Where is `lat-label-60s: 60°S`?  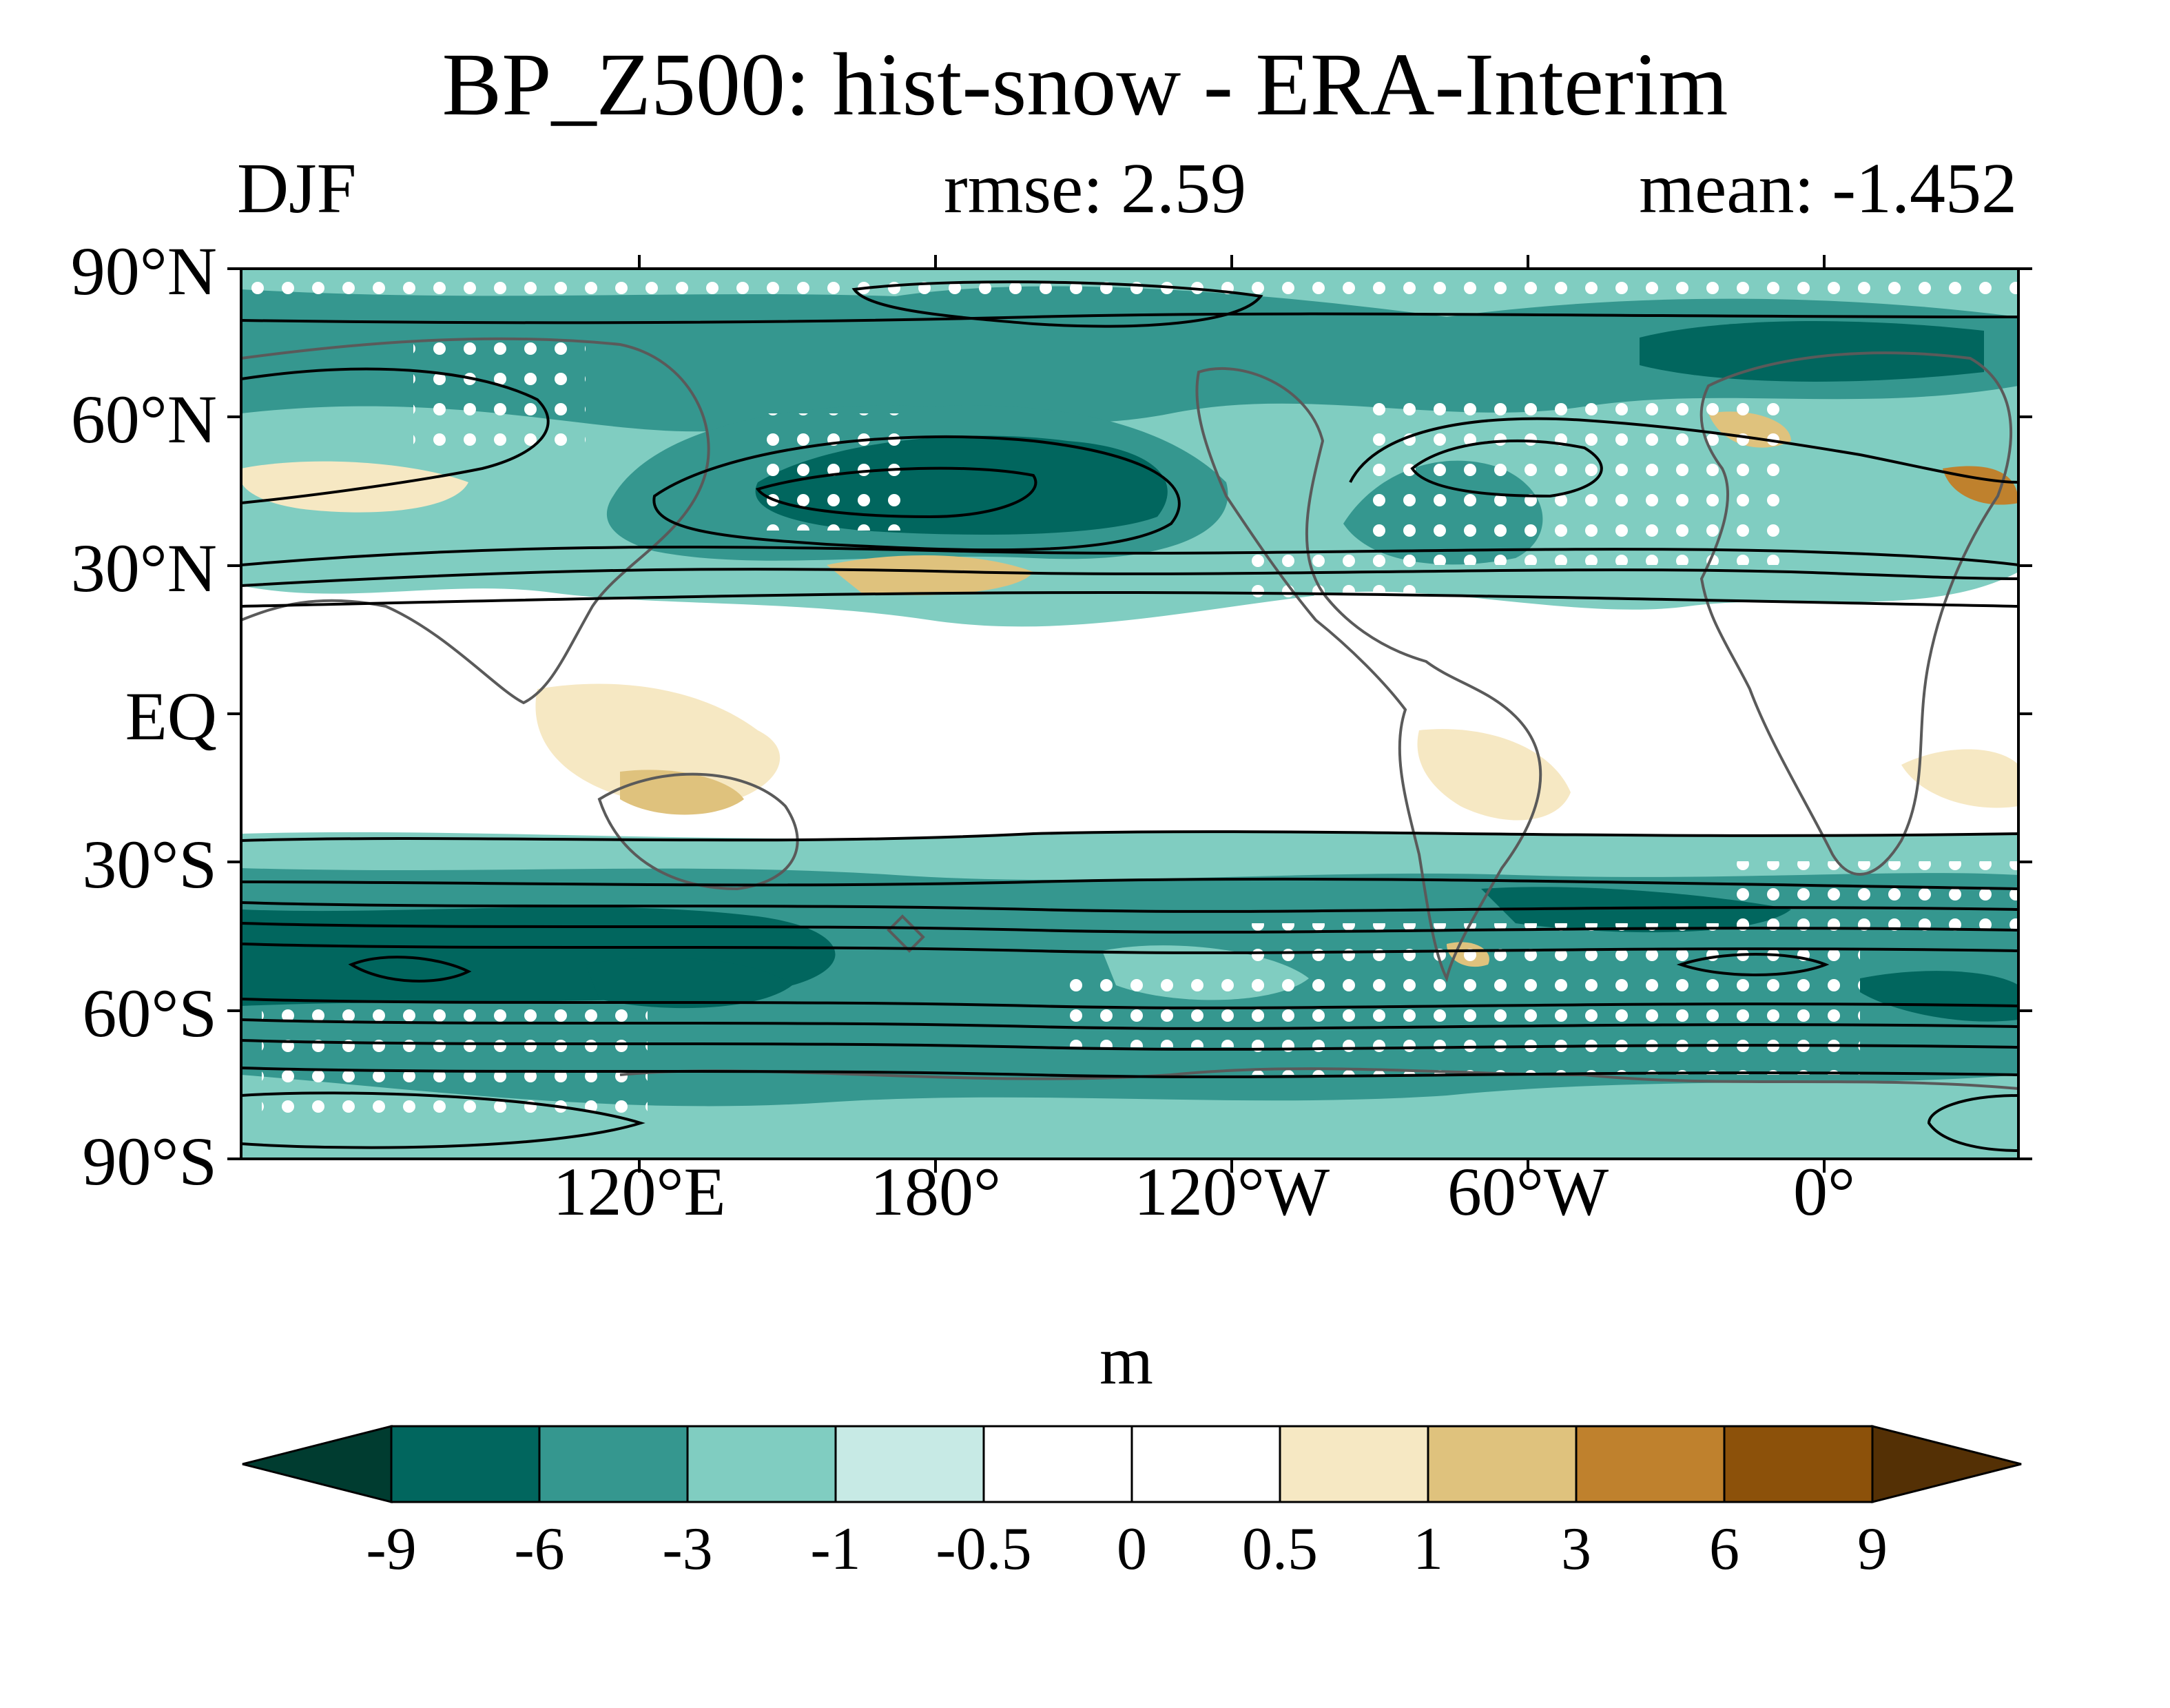
lat-label-60s: 60°S is located at coordinates (149, 1013).